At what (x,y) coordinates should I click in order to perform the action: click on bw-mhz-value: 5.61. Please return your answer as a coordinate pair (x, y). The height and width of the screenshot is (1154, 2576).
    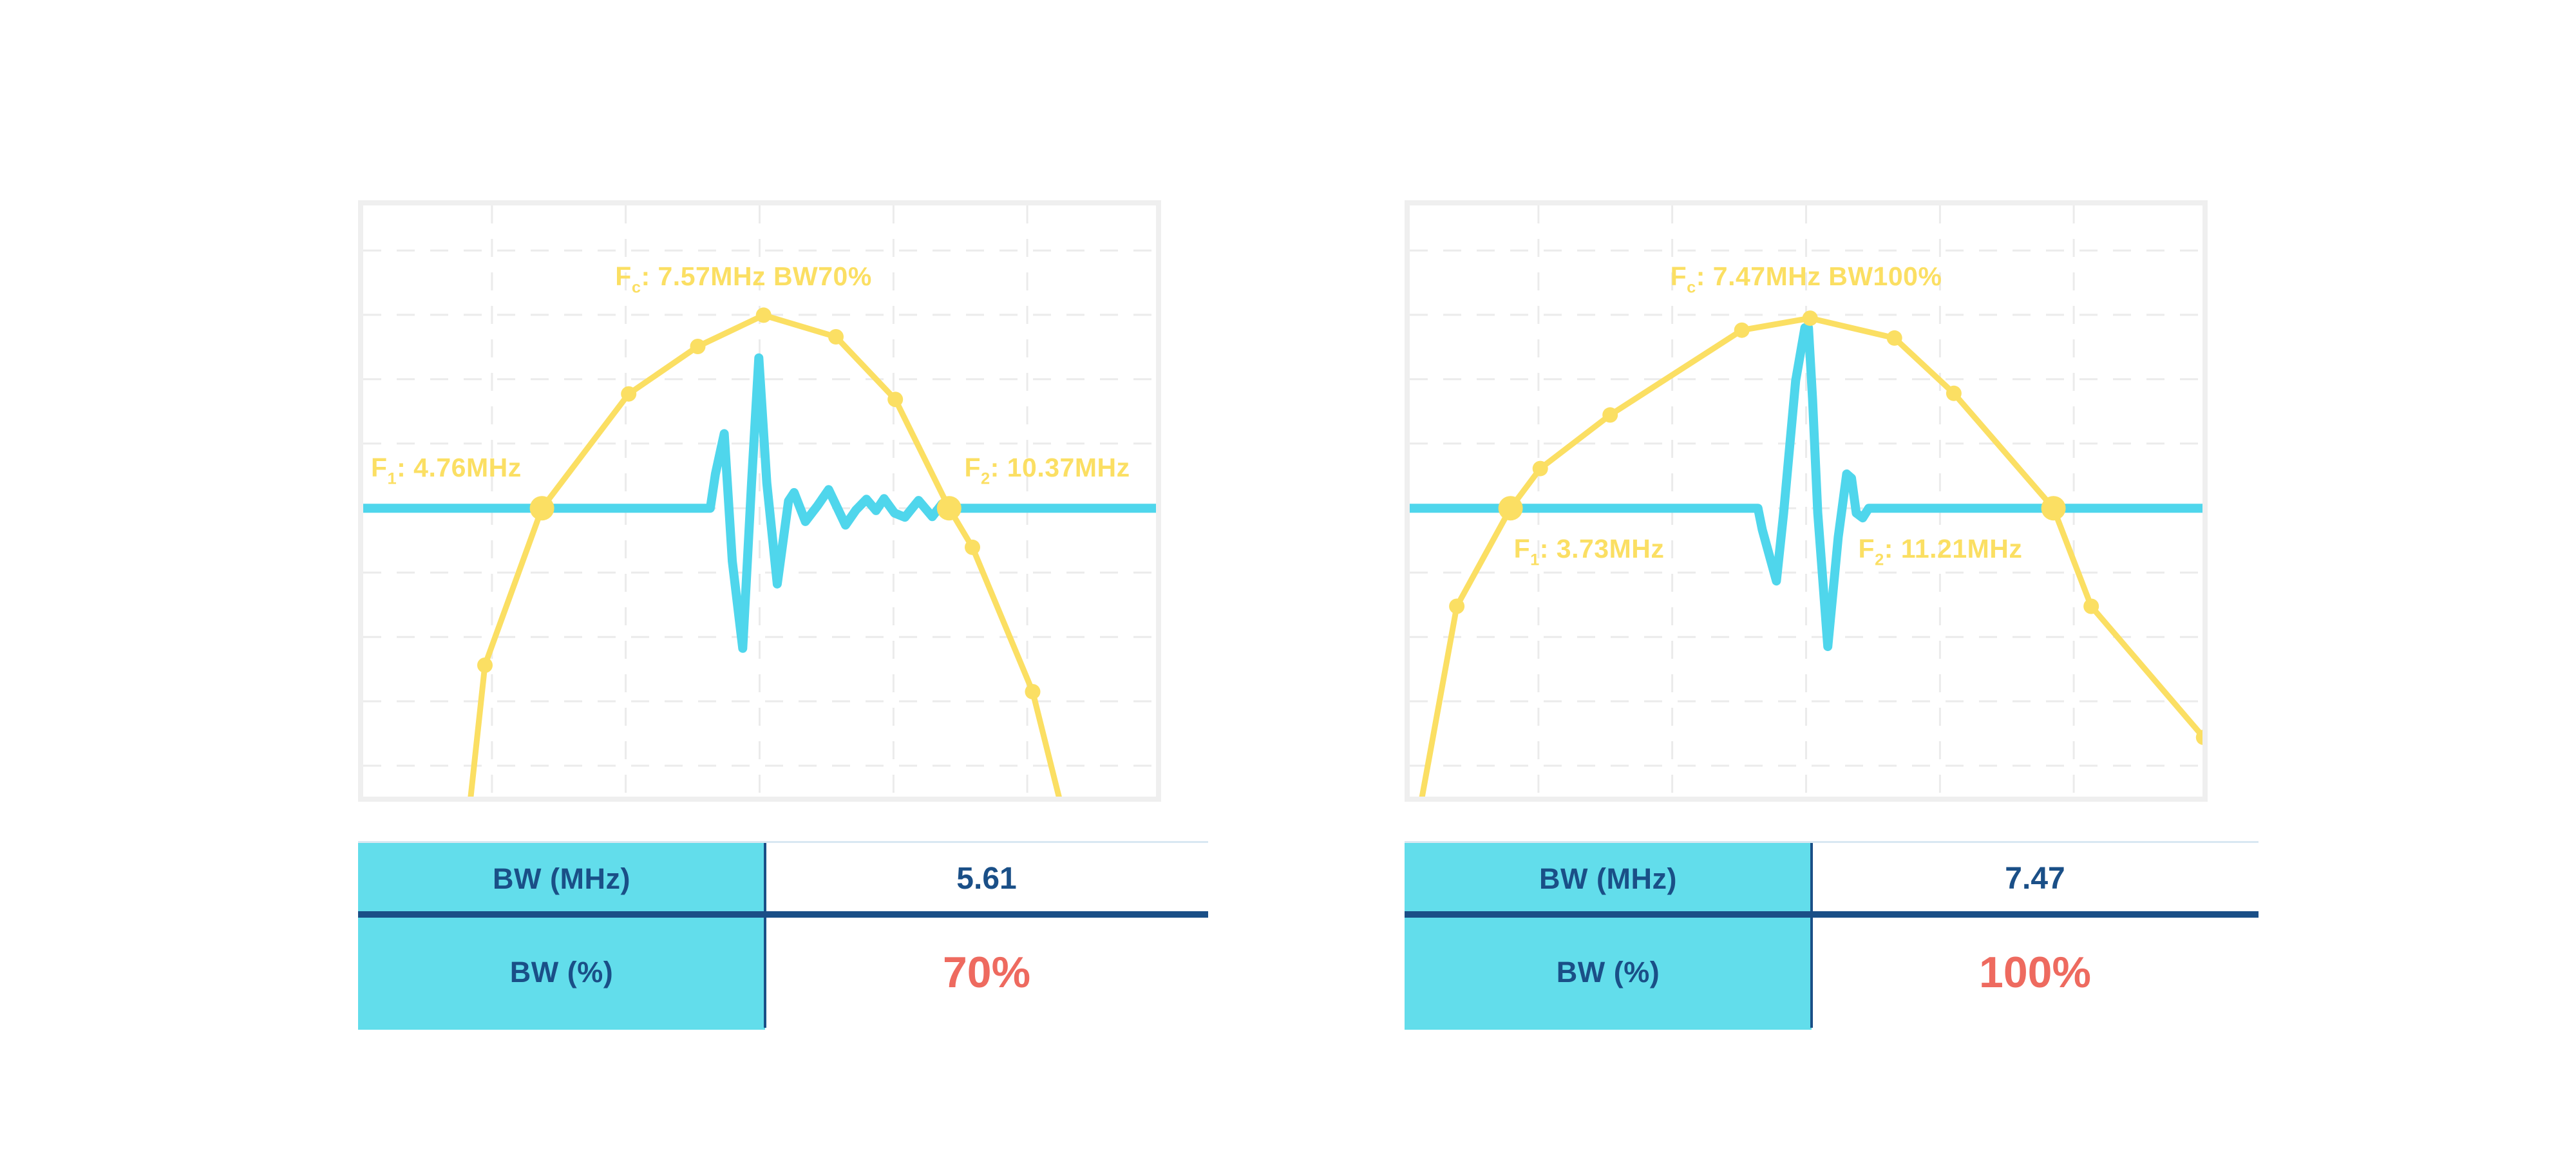
    Looking at the image, I should click on (986, 878).